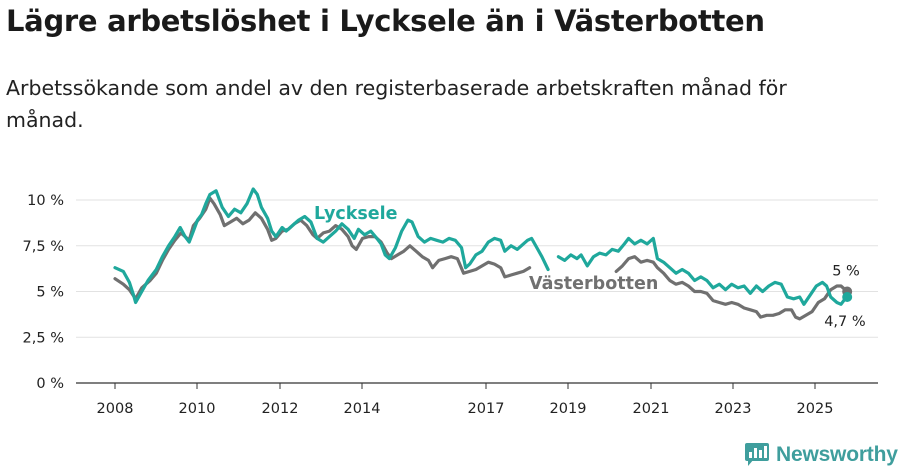  What do you see at coordinates (733, 409) in the screenshot?
I see `x-tick-label: 2023` at bounding box center [733, 409].